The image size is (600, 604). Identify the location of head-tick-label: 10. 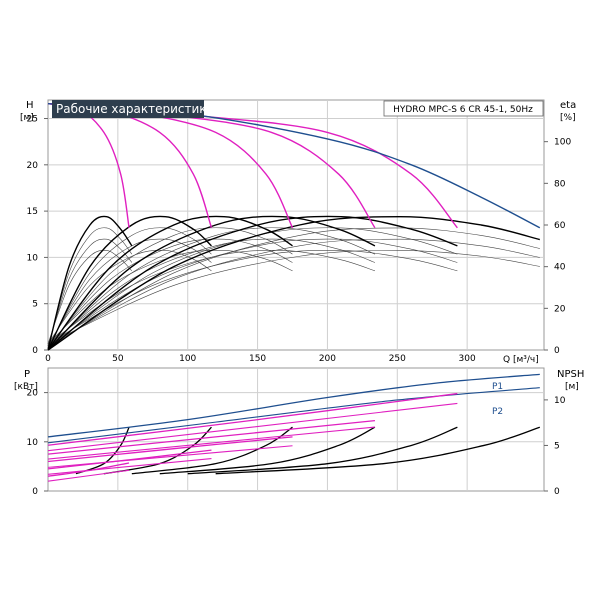
(33, 258).